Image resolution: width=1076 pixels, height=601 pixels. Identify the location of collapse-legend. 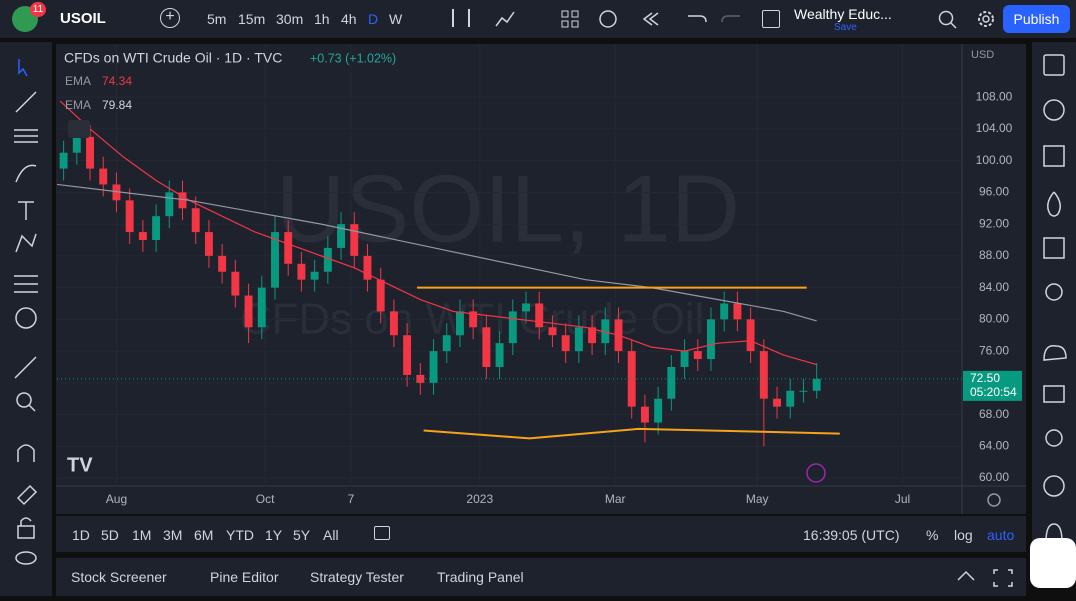
(79, 129).